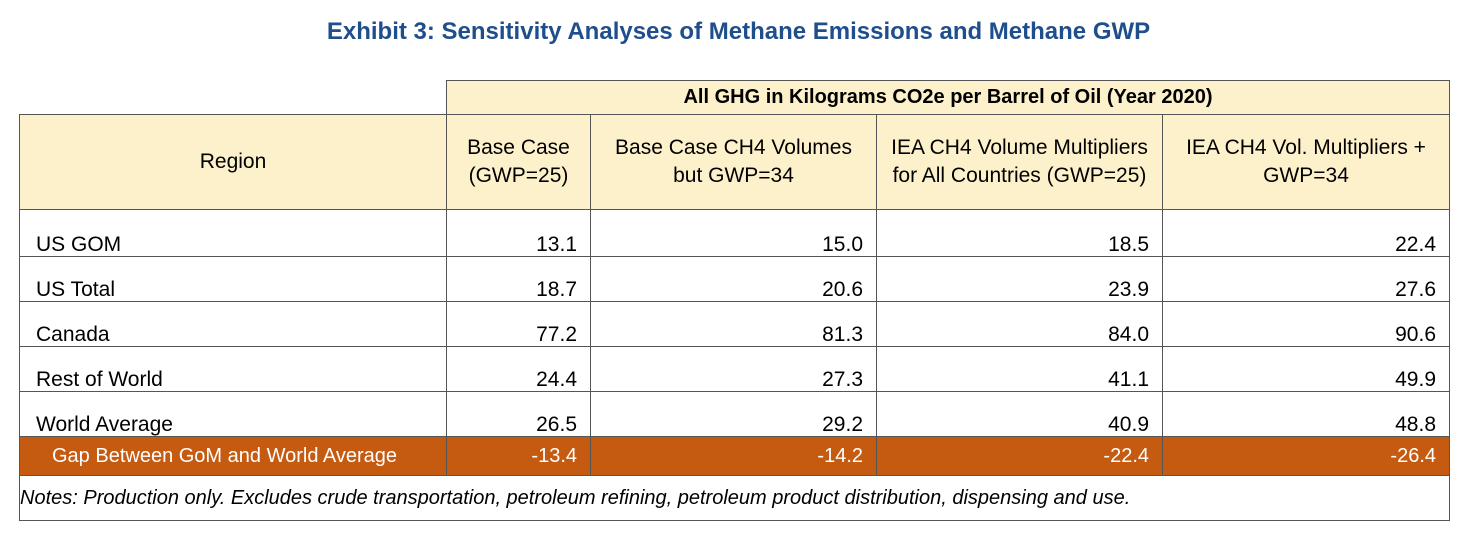 This screenshot has height=543, width=1477. What do you see at coordinates (1019, 414) in the screenshot?
I see `value-cell: 40.9` at bounding box center [1019, 414].